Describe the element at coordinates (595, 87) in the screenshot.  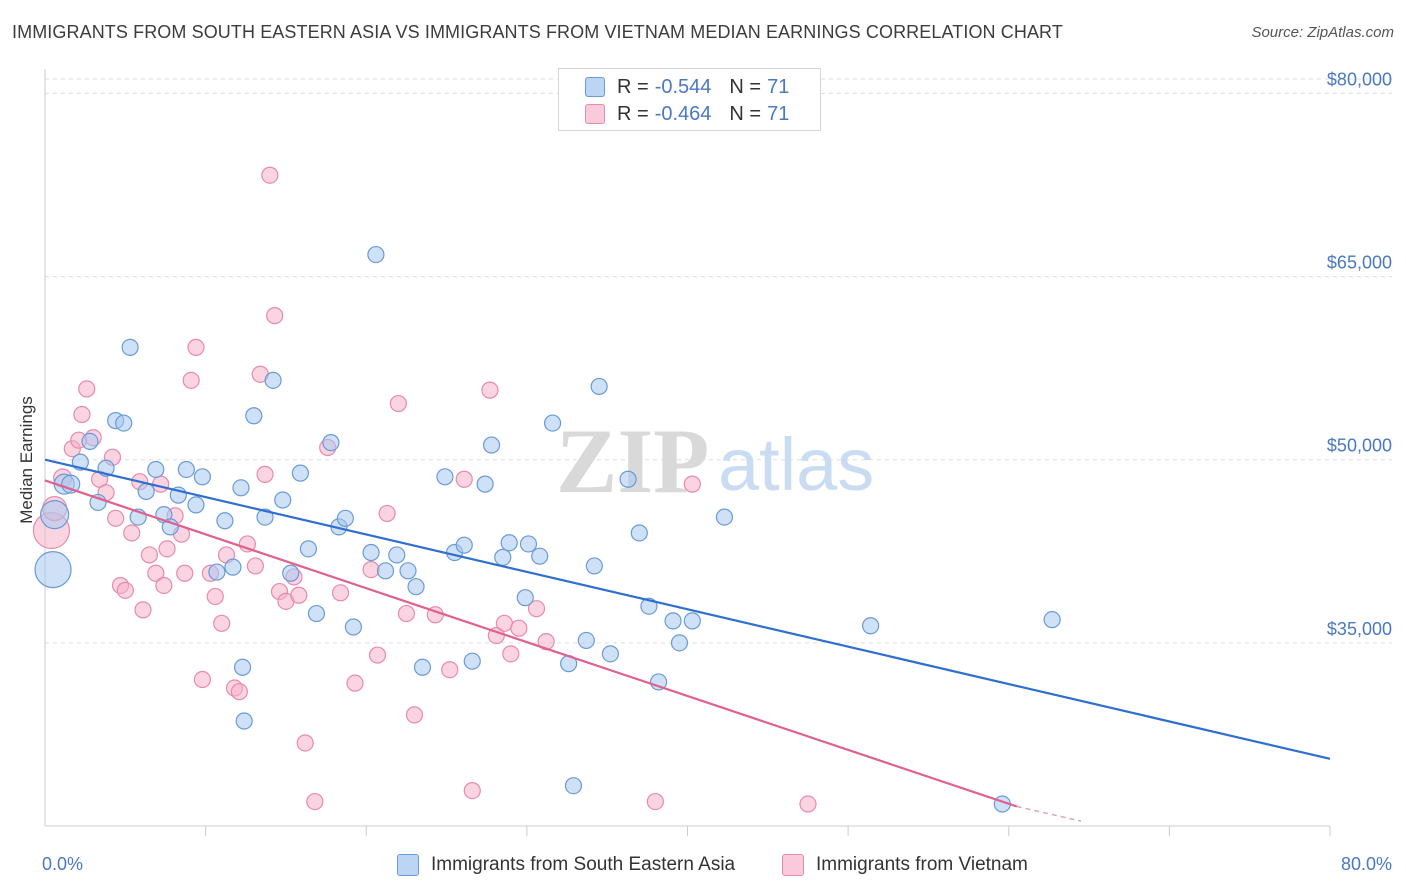
I see `legend-swatch-blue` at that location.